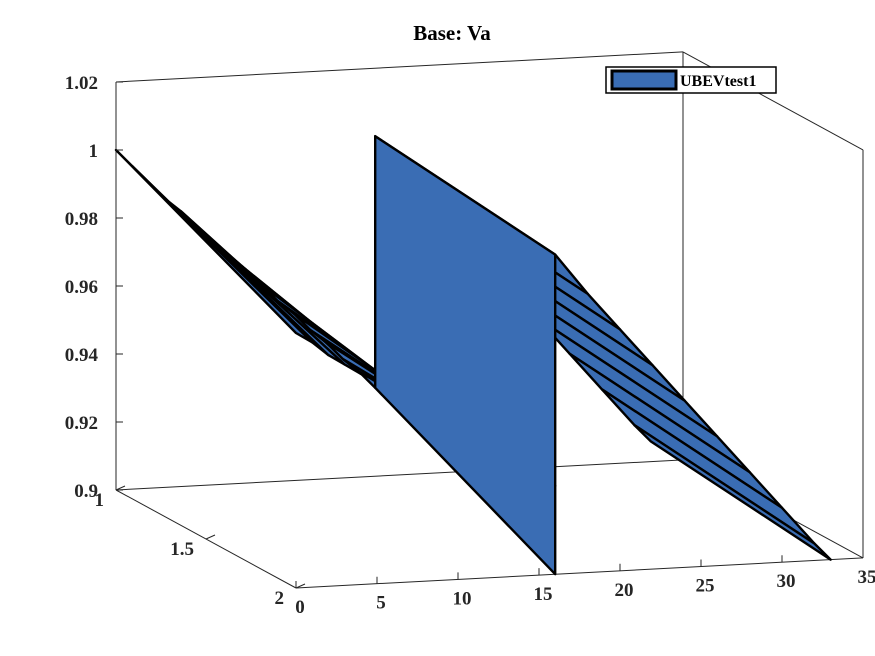  I want to click on x-tick-label: 5, so click(381, 603).